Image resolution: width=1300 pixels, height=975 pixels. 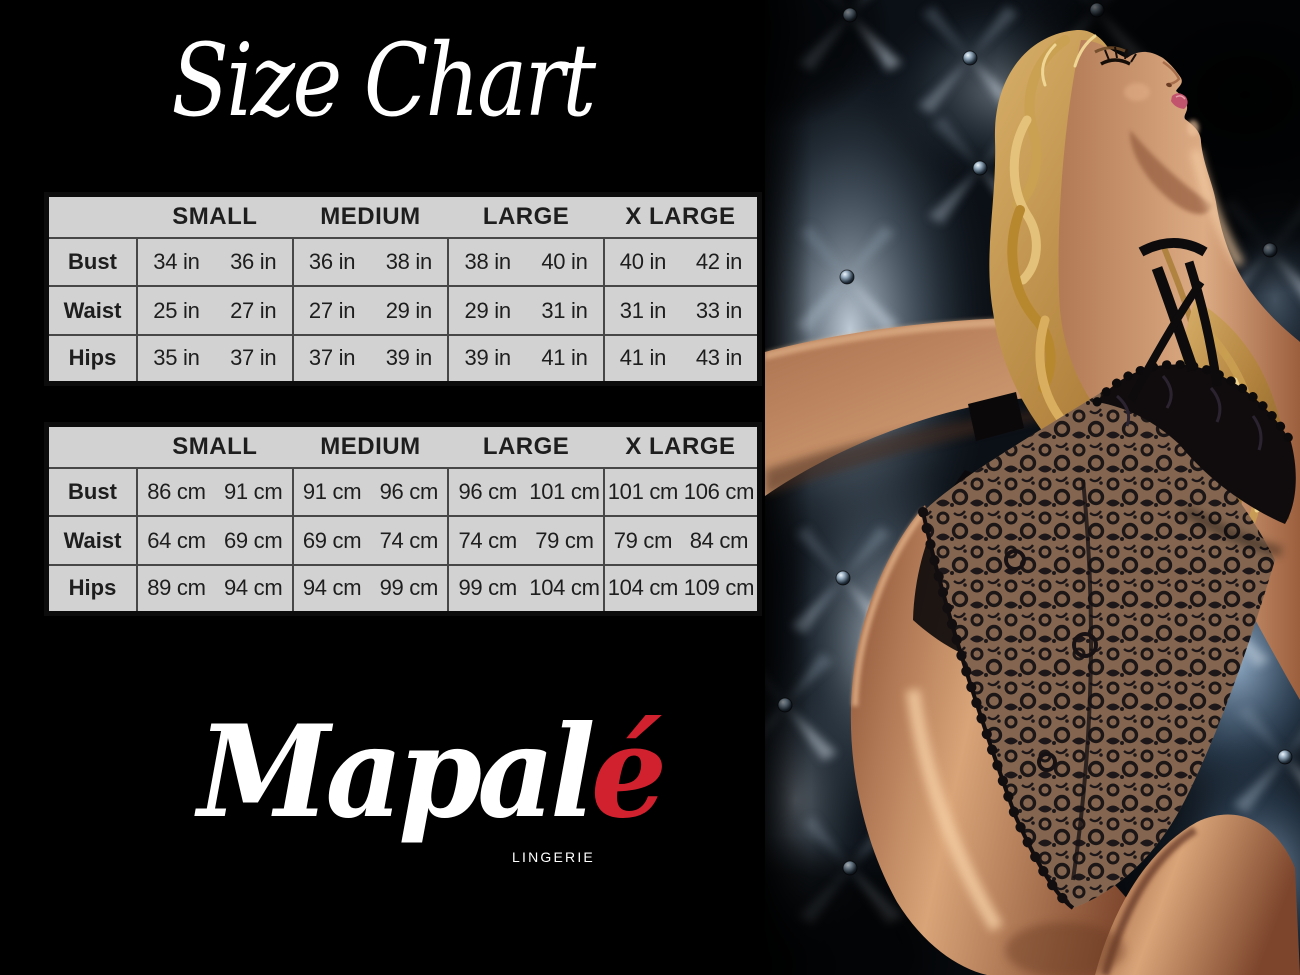 What do you see at coordinates (253, 492) in the screenshot?
I see `size-value: 91 cm` at bounding box center [253, 492].